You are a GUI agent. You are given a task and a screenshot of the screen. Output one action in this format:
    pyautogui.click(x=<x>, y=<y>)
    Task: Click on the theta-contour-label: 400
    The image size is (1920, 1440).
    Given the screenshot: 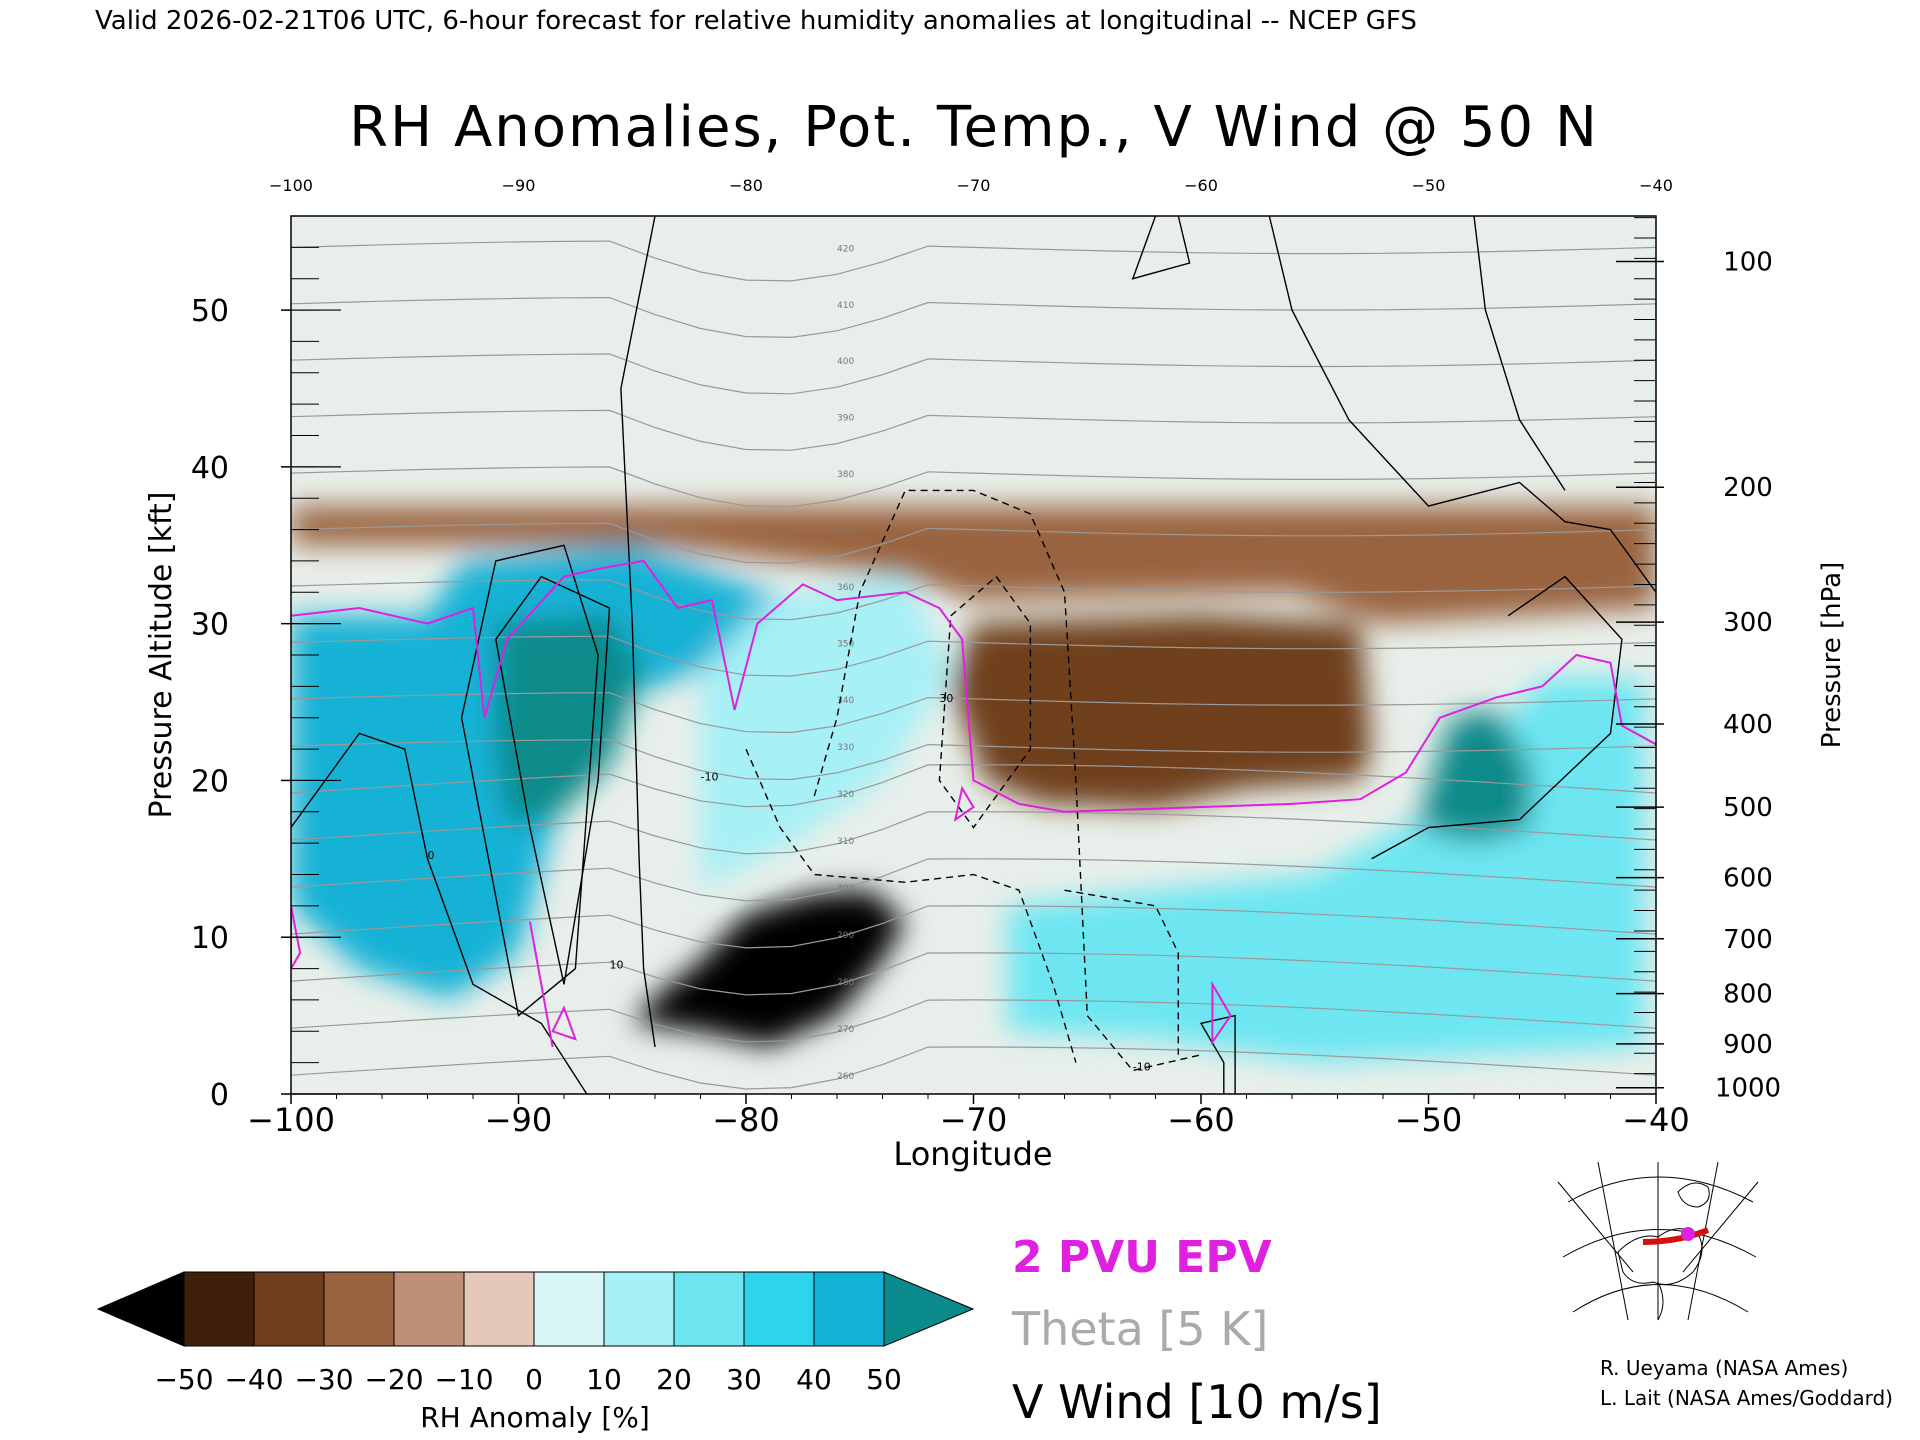 What is the action you would take?
    pyautogui.click(x=845, y=362)
    